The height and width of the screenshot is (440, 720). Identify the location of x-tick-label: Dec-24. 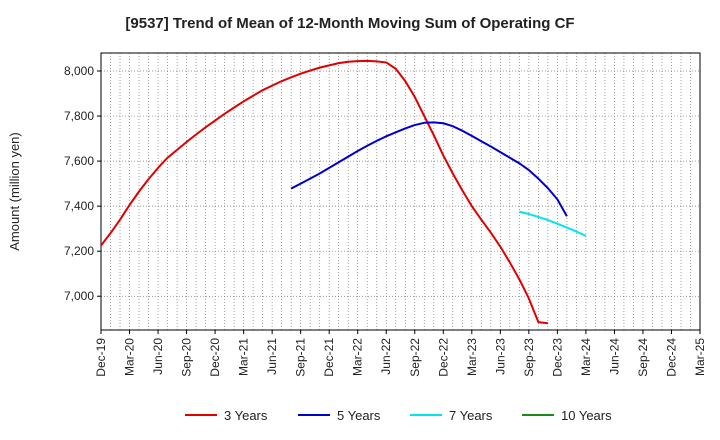
(671, 357).